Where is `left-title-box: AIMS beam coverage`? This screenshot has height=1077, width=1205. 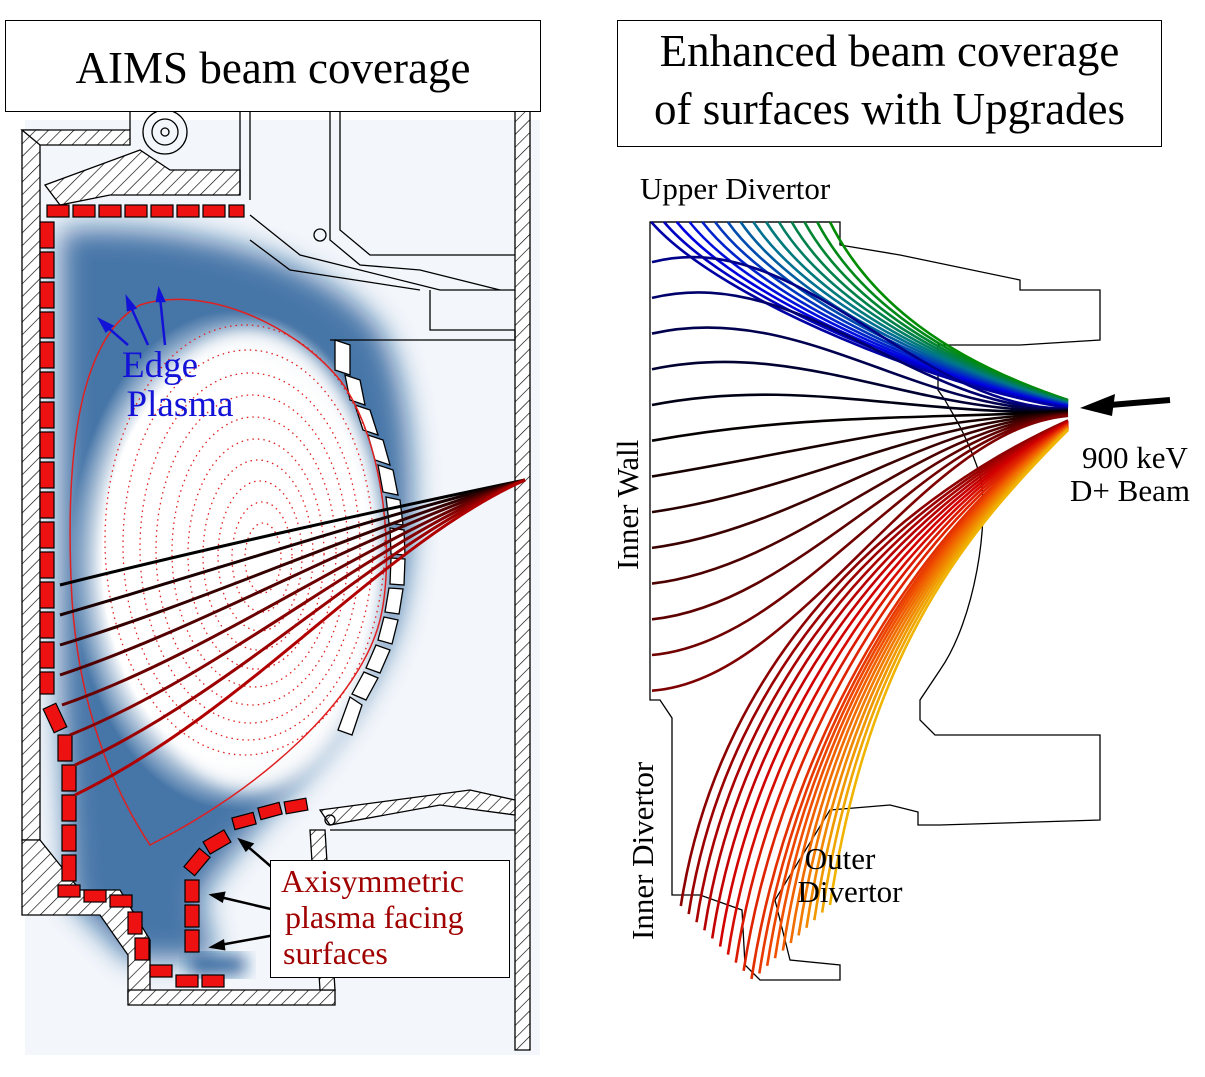 left-title-box: AIMS beam coverage is located at coordinates (273, 66).